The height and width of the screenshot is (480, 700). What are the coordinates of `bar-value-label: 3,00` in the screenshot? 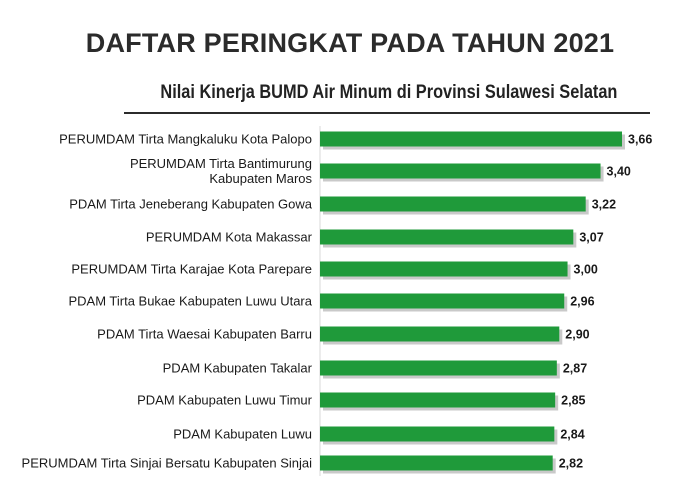 It's located at (586, 270).